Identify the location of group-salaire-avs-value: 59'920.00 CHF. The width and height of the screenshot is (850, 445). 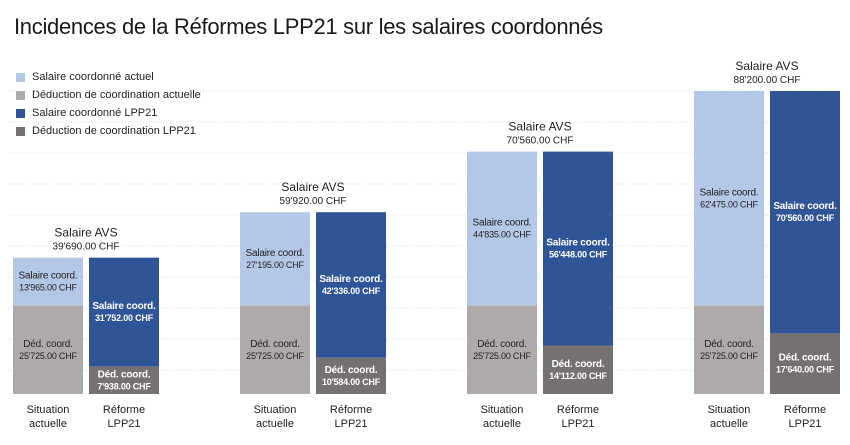
(313, 201).